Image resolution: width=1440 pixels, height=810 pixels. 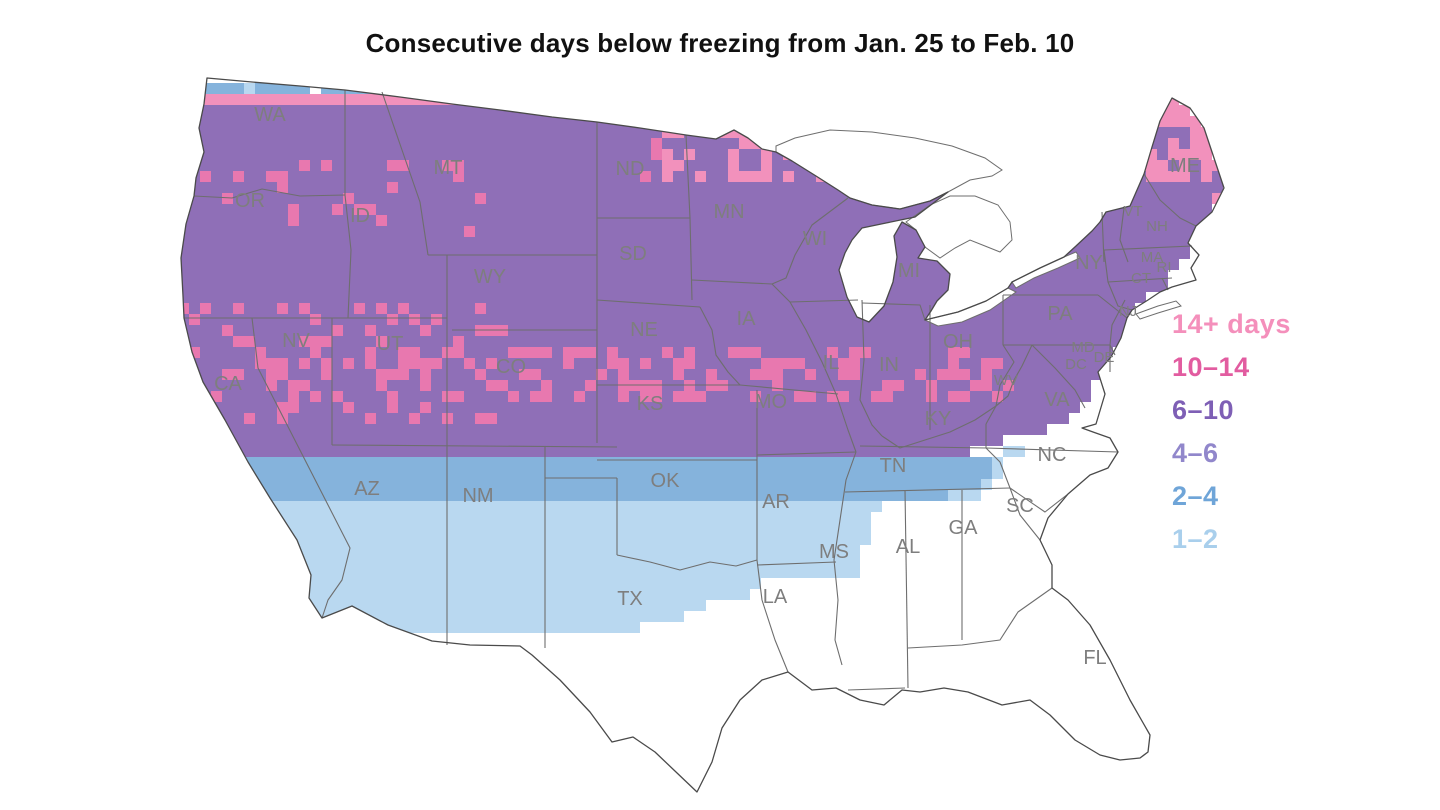 What do you see at coordinates (367, 489) in the screenshot?
I see `state-label-AZ: AZ` at bounding box center [367, 489].